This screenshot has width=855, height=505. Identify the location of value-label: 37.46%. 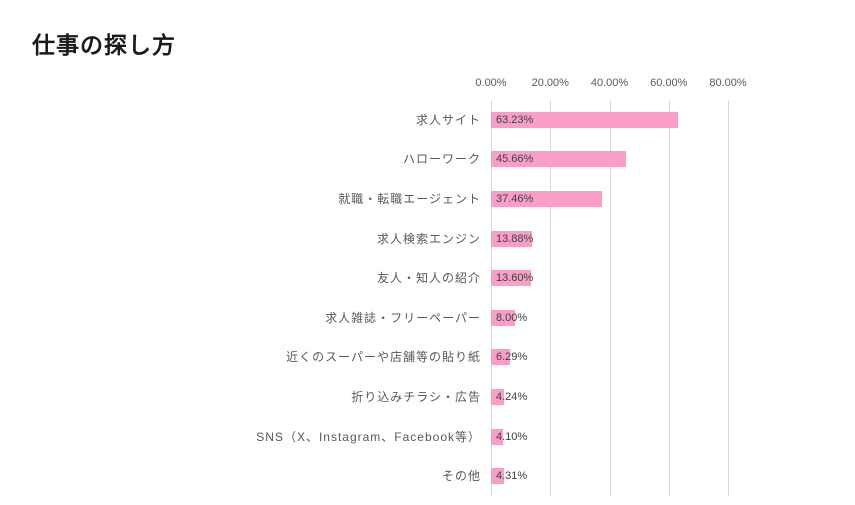
(515, 199).